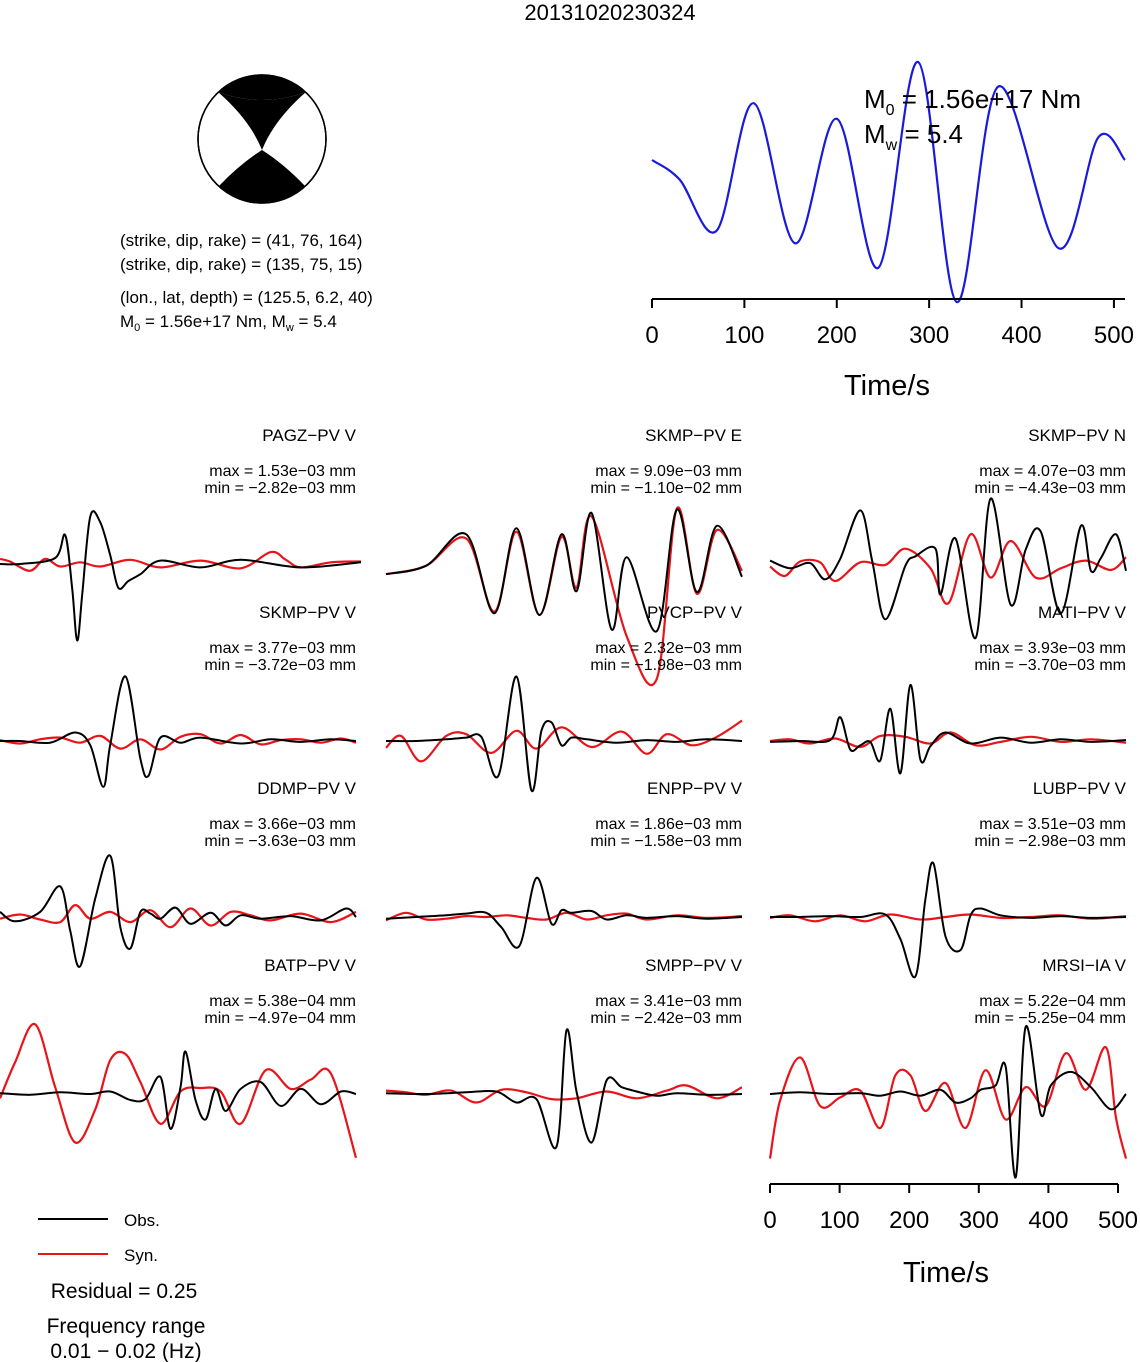 This screenshot has width=1140, height=1362. What do you see at coordinates (666, 841) in the screenshot?
I see `station-min: min = −1.58e−03 mm` at bounding box center [666, 841].